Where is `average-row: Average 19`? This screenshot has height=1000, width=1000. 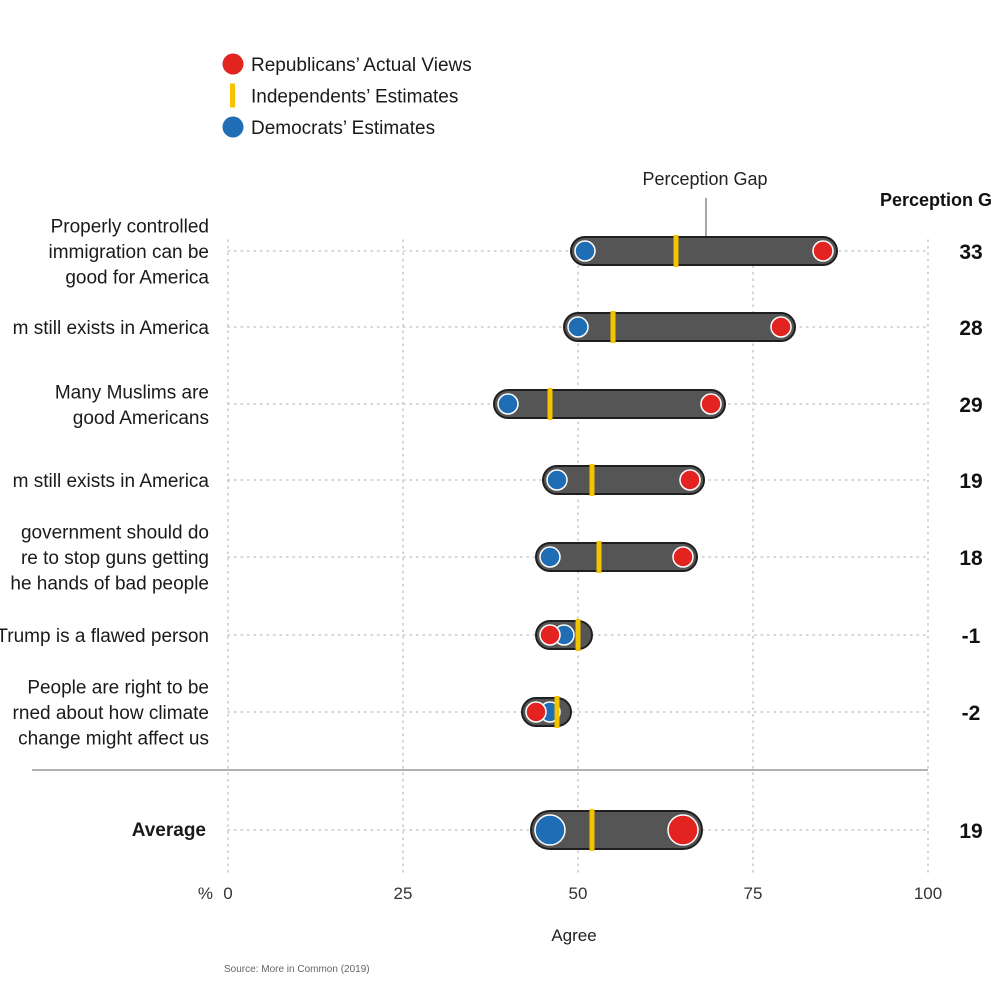
average-row: Average 19 is located at coordinates (557, 830).